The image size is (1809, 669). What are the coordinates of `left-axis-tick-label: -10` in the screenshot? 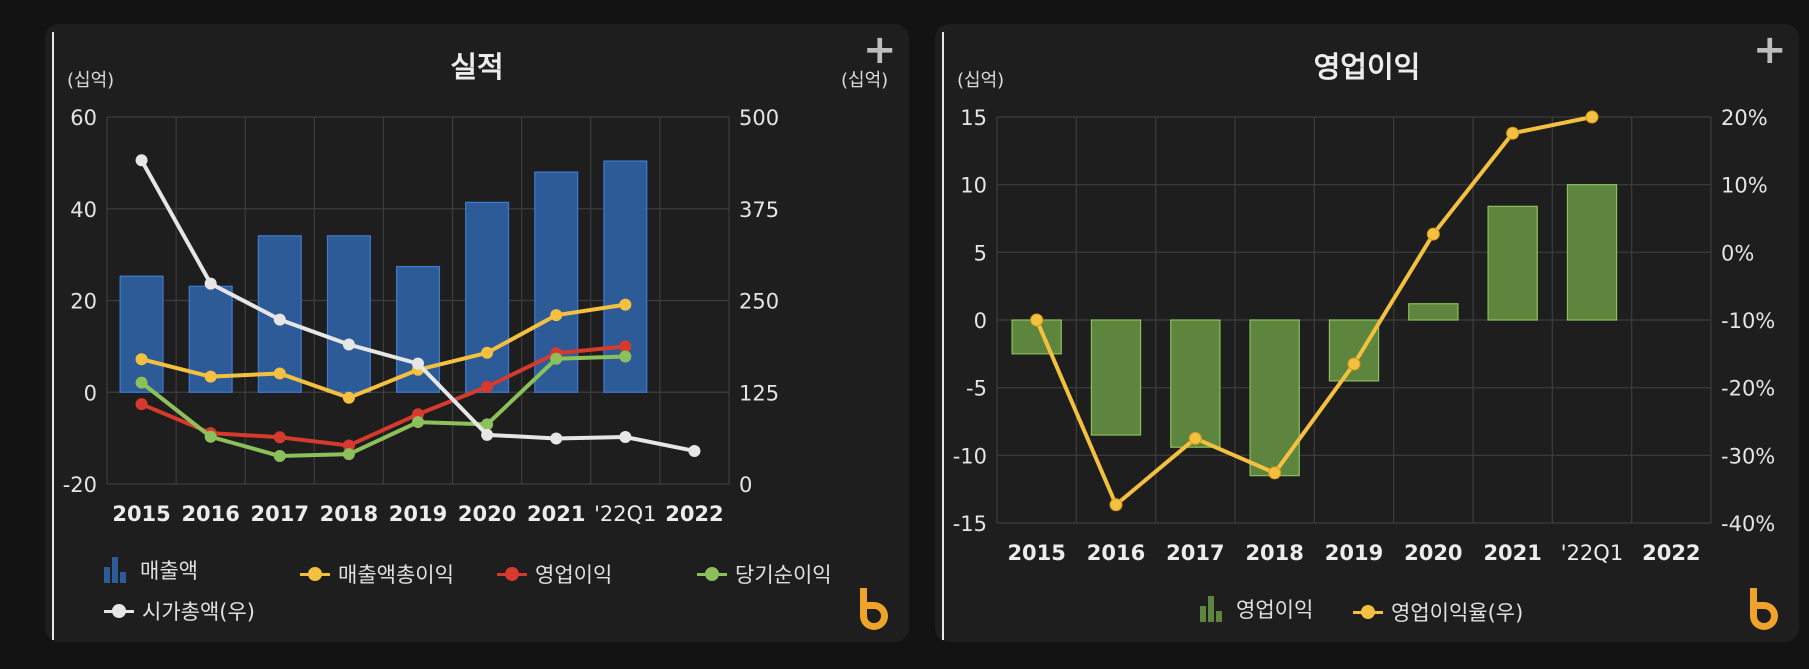 It's located at (970, 456).